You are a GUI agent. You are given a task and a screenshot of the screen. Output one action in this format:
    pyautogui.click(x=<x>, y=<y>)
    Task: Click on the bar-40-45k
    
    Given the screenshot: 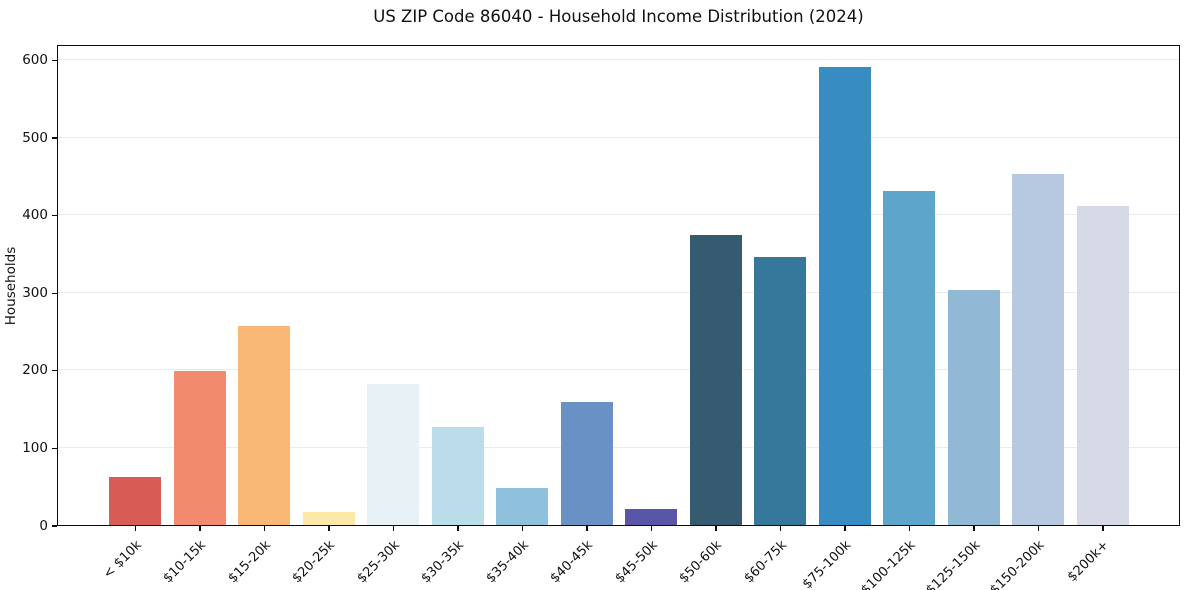 What is the action you would take?
    pyautogui.click(x=586, y=463)
    